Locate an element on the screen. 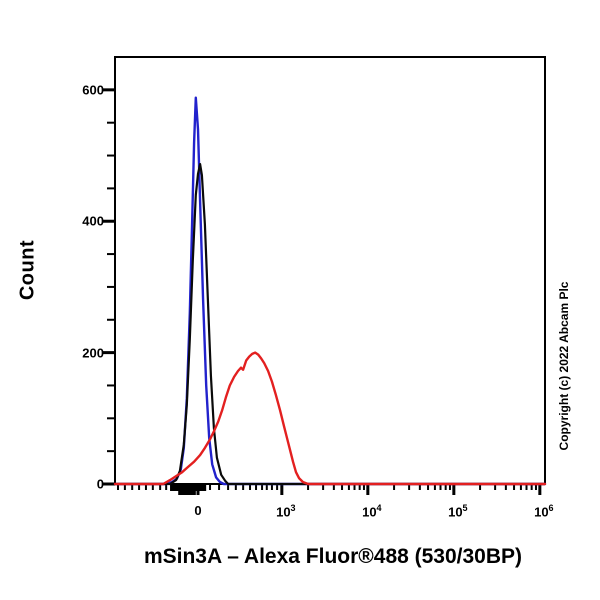  copyright-notice: Copyright (c) 2022 Abcam Plc is located at coordinates (564, 366).